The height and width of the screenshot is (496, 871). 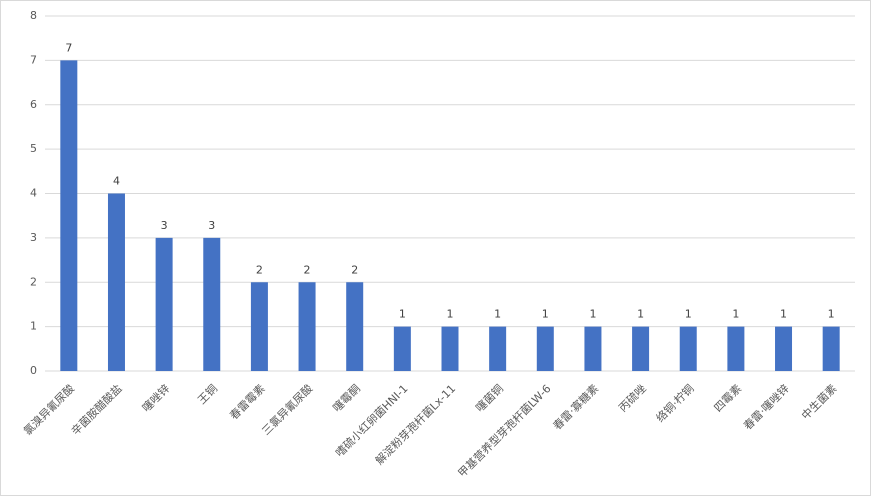 I want to click on y-tick-label: 2, so click(x=33, y=281).